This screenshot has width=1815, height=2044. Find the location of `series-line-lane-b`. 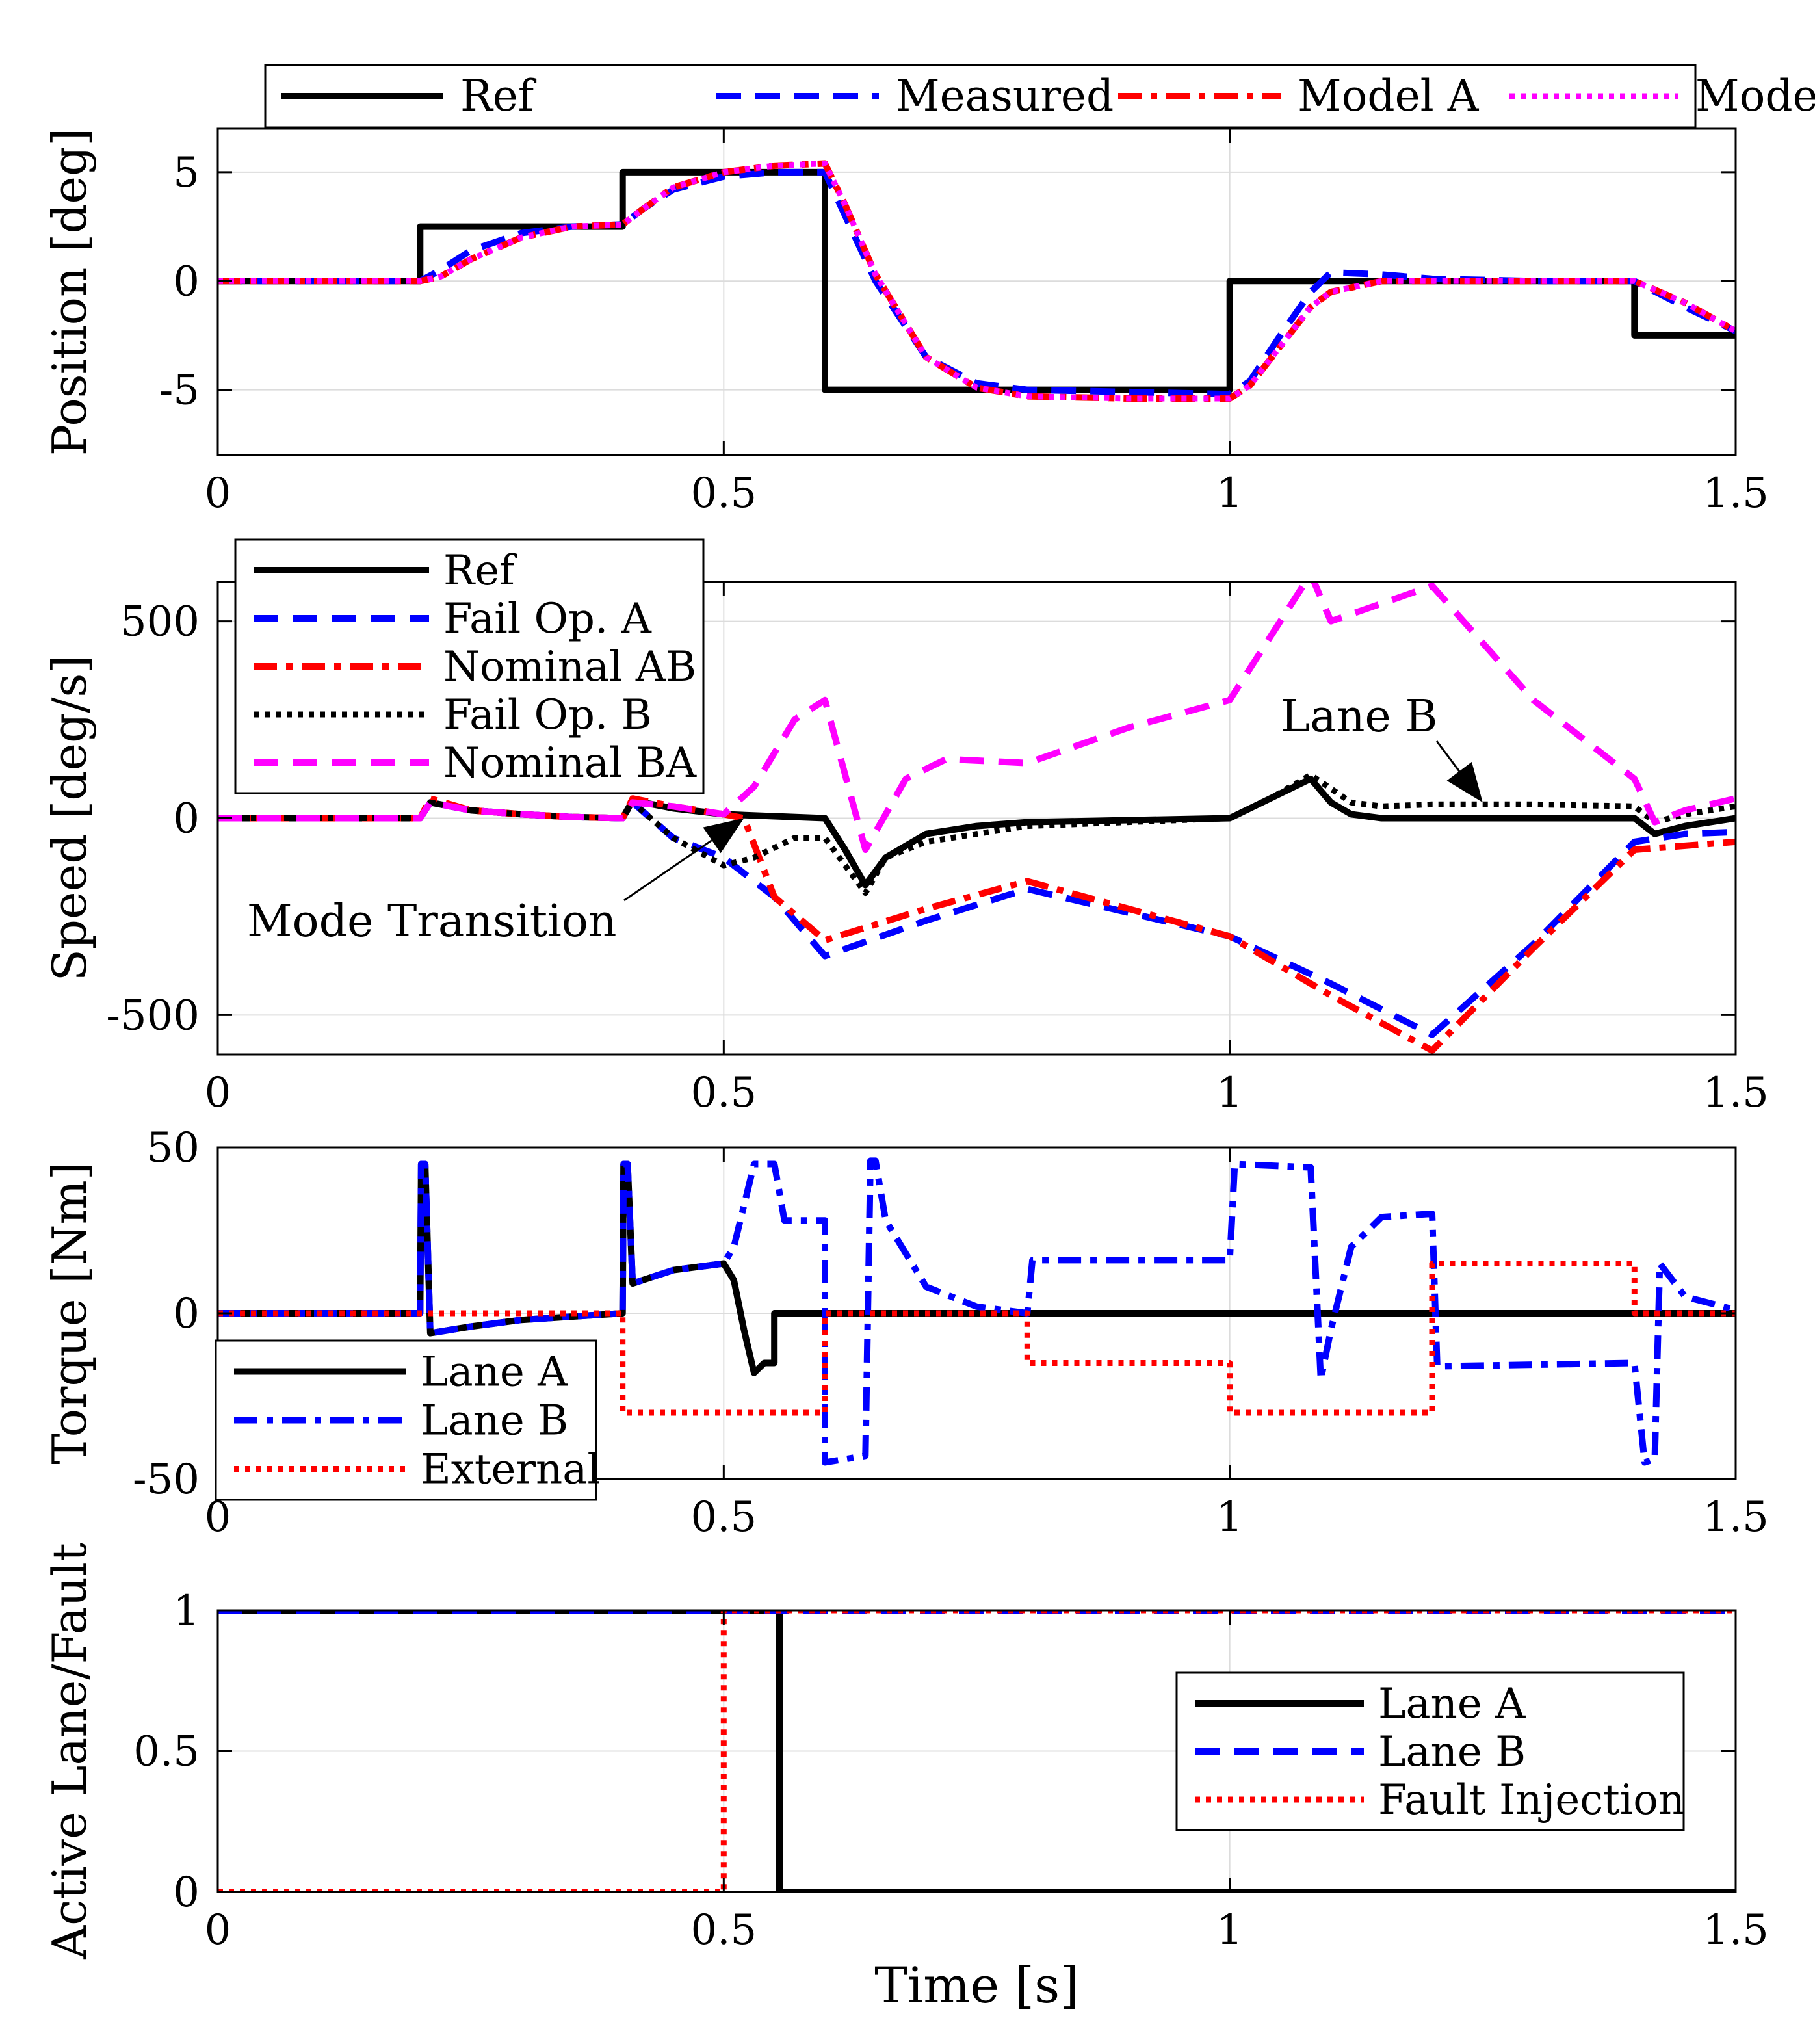

series-line-lane-b is located at coordinates (977, 1311).